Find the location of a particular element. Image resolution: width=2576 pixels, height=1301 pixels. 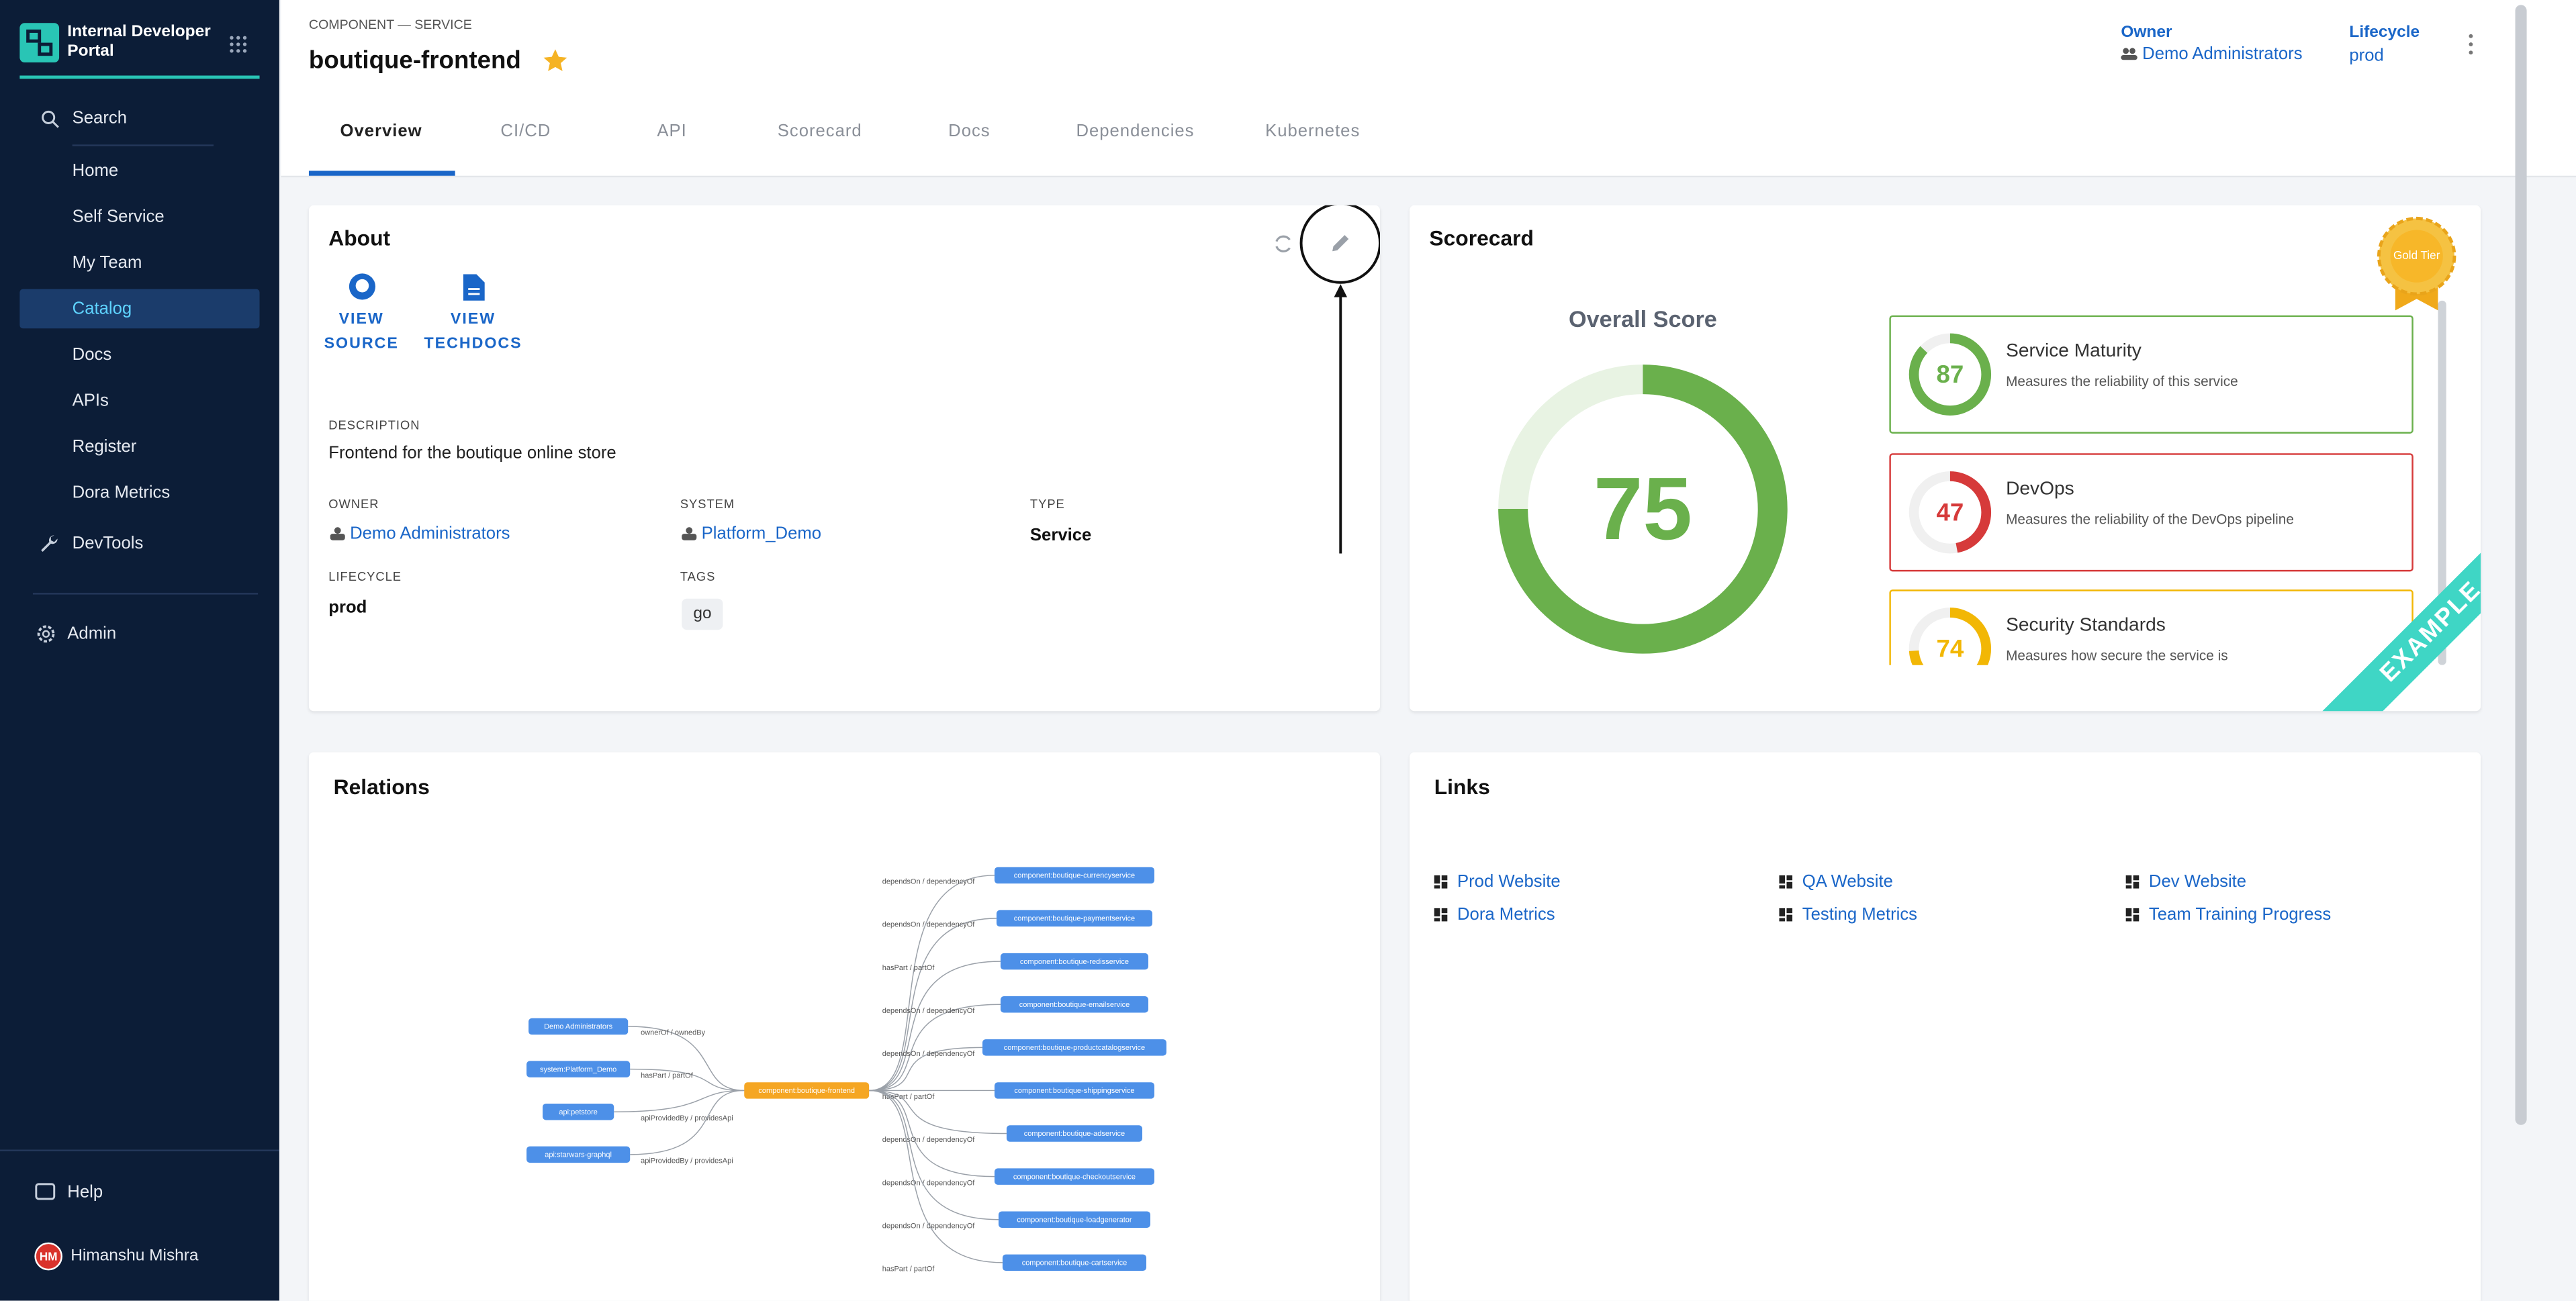

field-label: TYPE is located at coordinates (1047, 504).